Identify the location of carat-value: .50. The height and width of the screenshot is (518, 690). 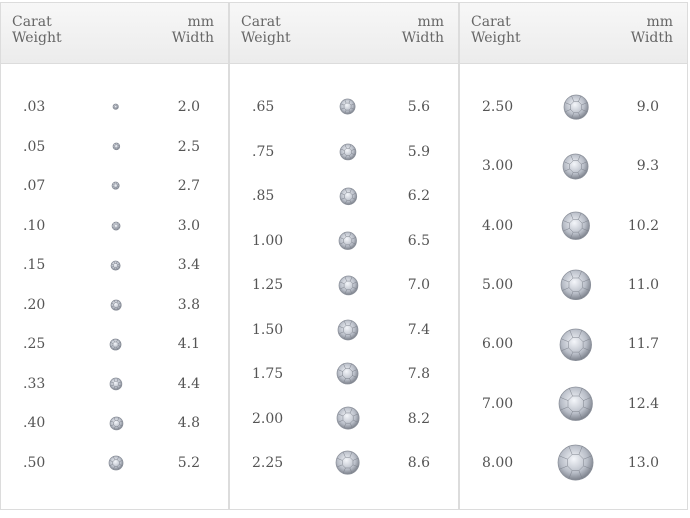
(34, 463).